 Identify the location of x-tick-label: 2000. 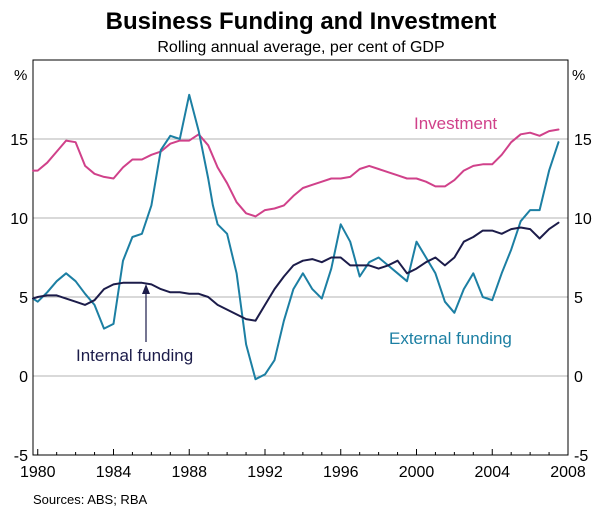
(417, 472).